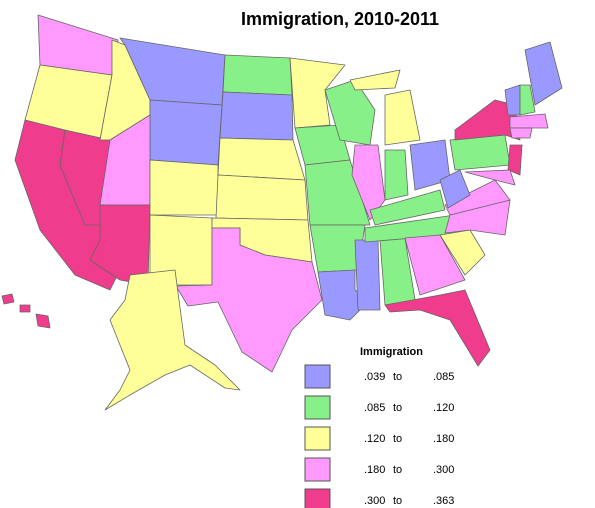  Describe the element at coordinates (443, 408) in the screenshot. I see `legend-to: .120` at that location.